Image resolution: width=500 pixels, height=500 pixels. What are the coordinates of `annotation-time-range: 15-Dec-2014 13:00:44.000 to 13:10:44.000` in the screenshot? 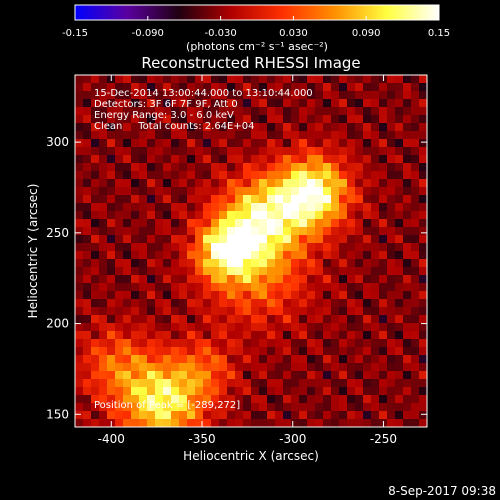 It's located at (203, 93).